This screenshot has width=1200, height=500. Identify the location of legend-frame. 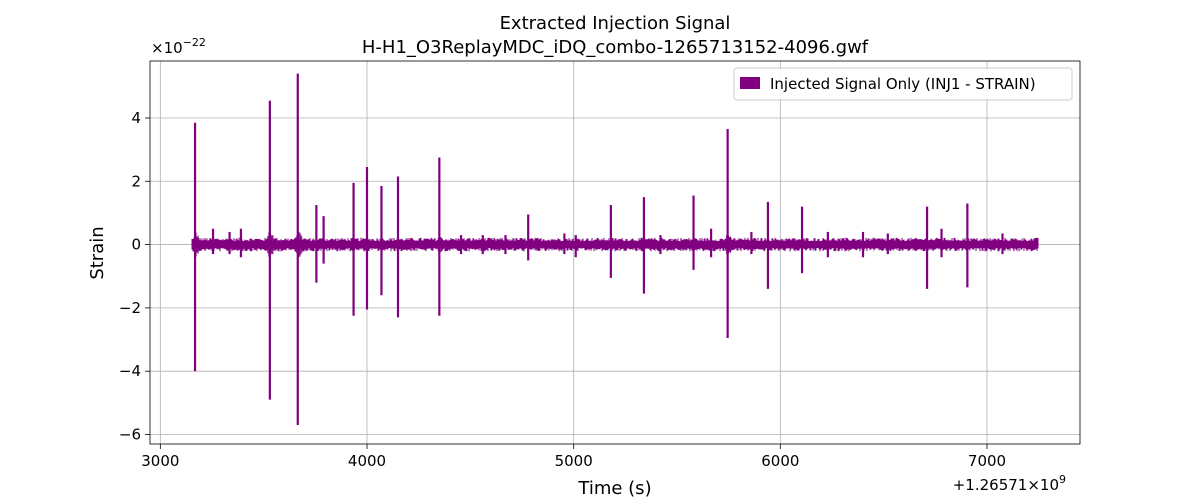
(903, 84).